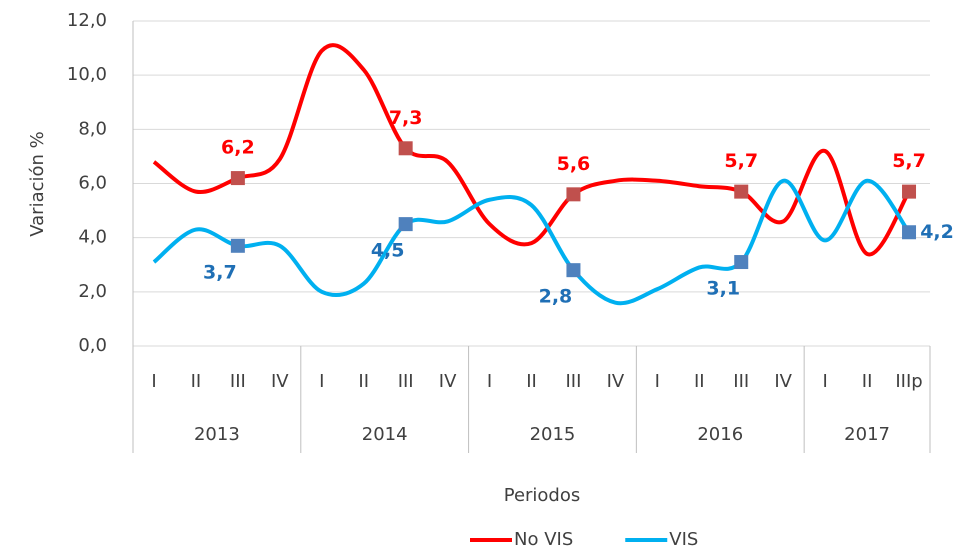  Describe the element at coordinates (553, 434) in the screenshot. I see `year-label: 2015` at that location.